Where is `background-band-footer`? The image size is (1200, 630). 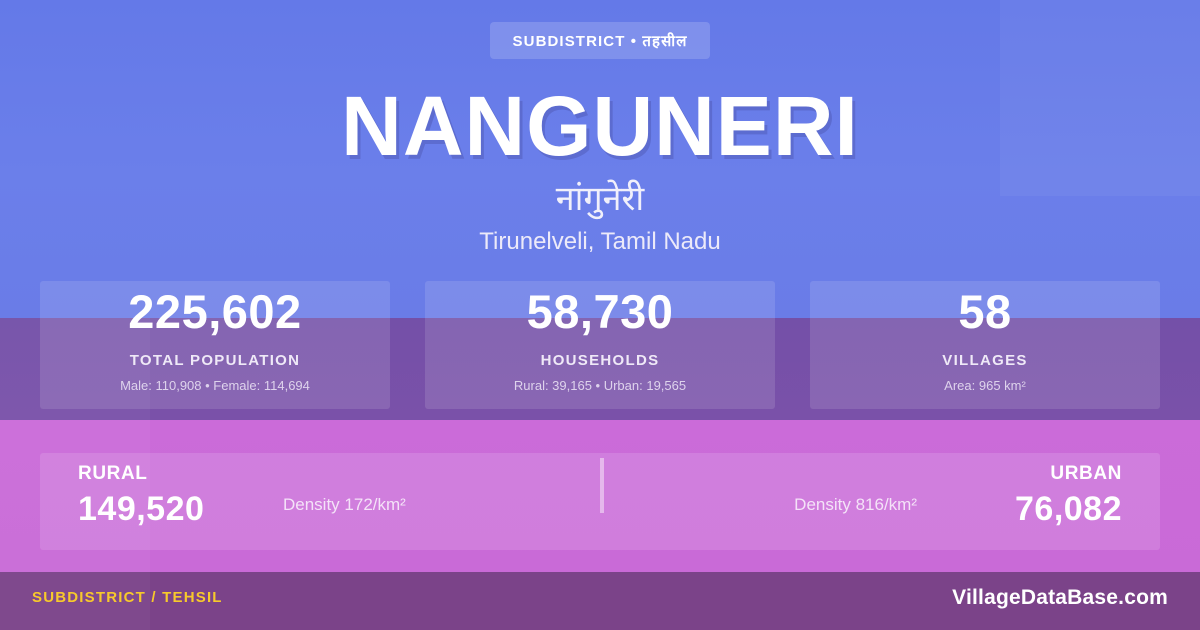 background-band-footer is located at coordinates (600, 601).